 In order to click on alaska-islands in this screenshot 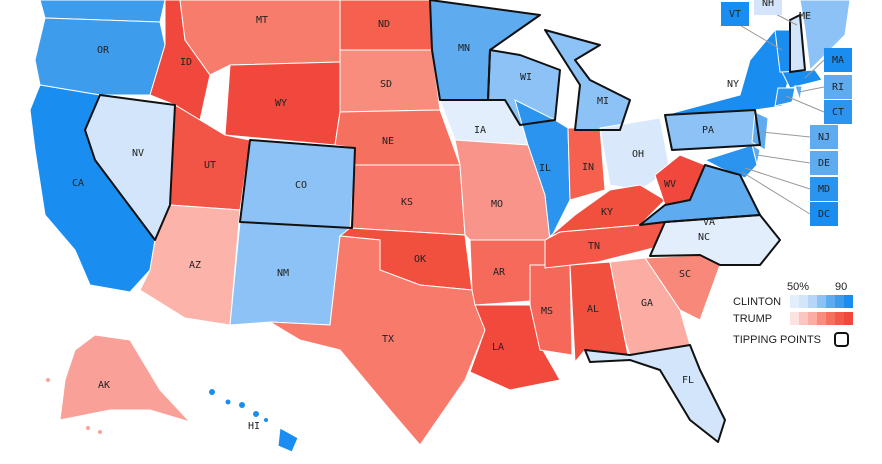, I will do `click(74, 406)`.